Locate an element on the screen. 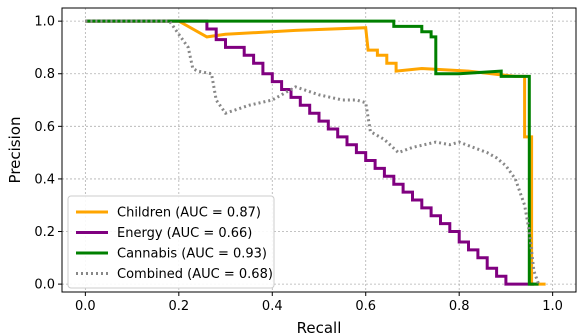 The image size is (585, 336). legend-box is located at coordinates (171, 242).